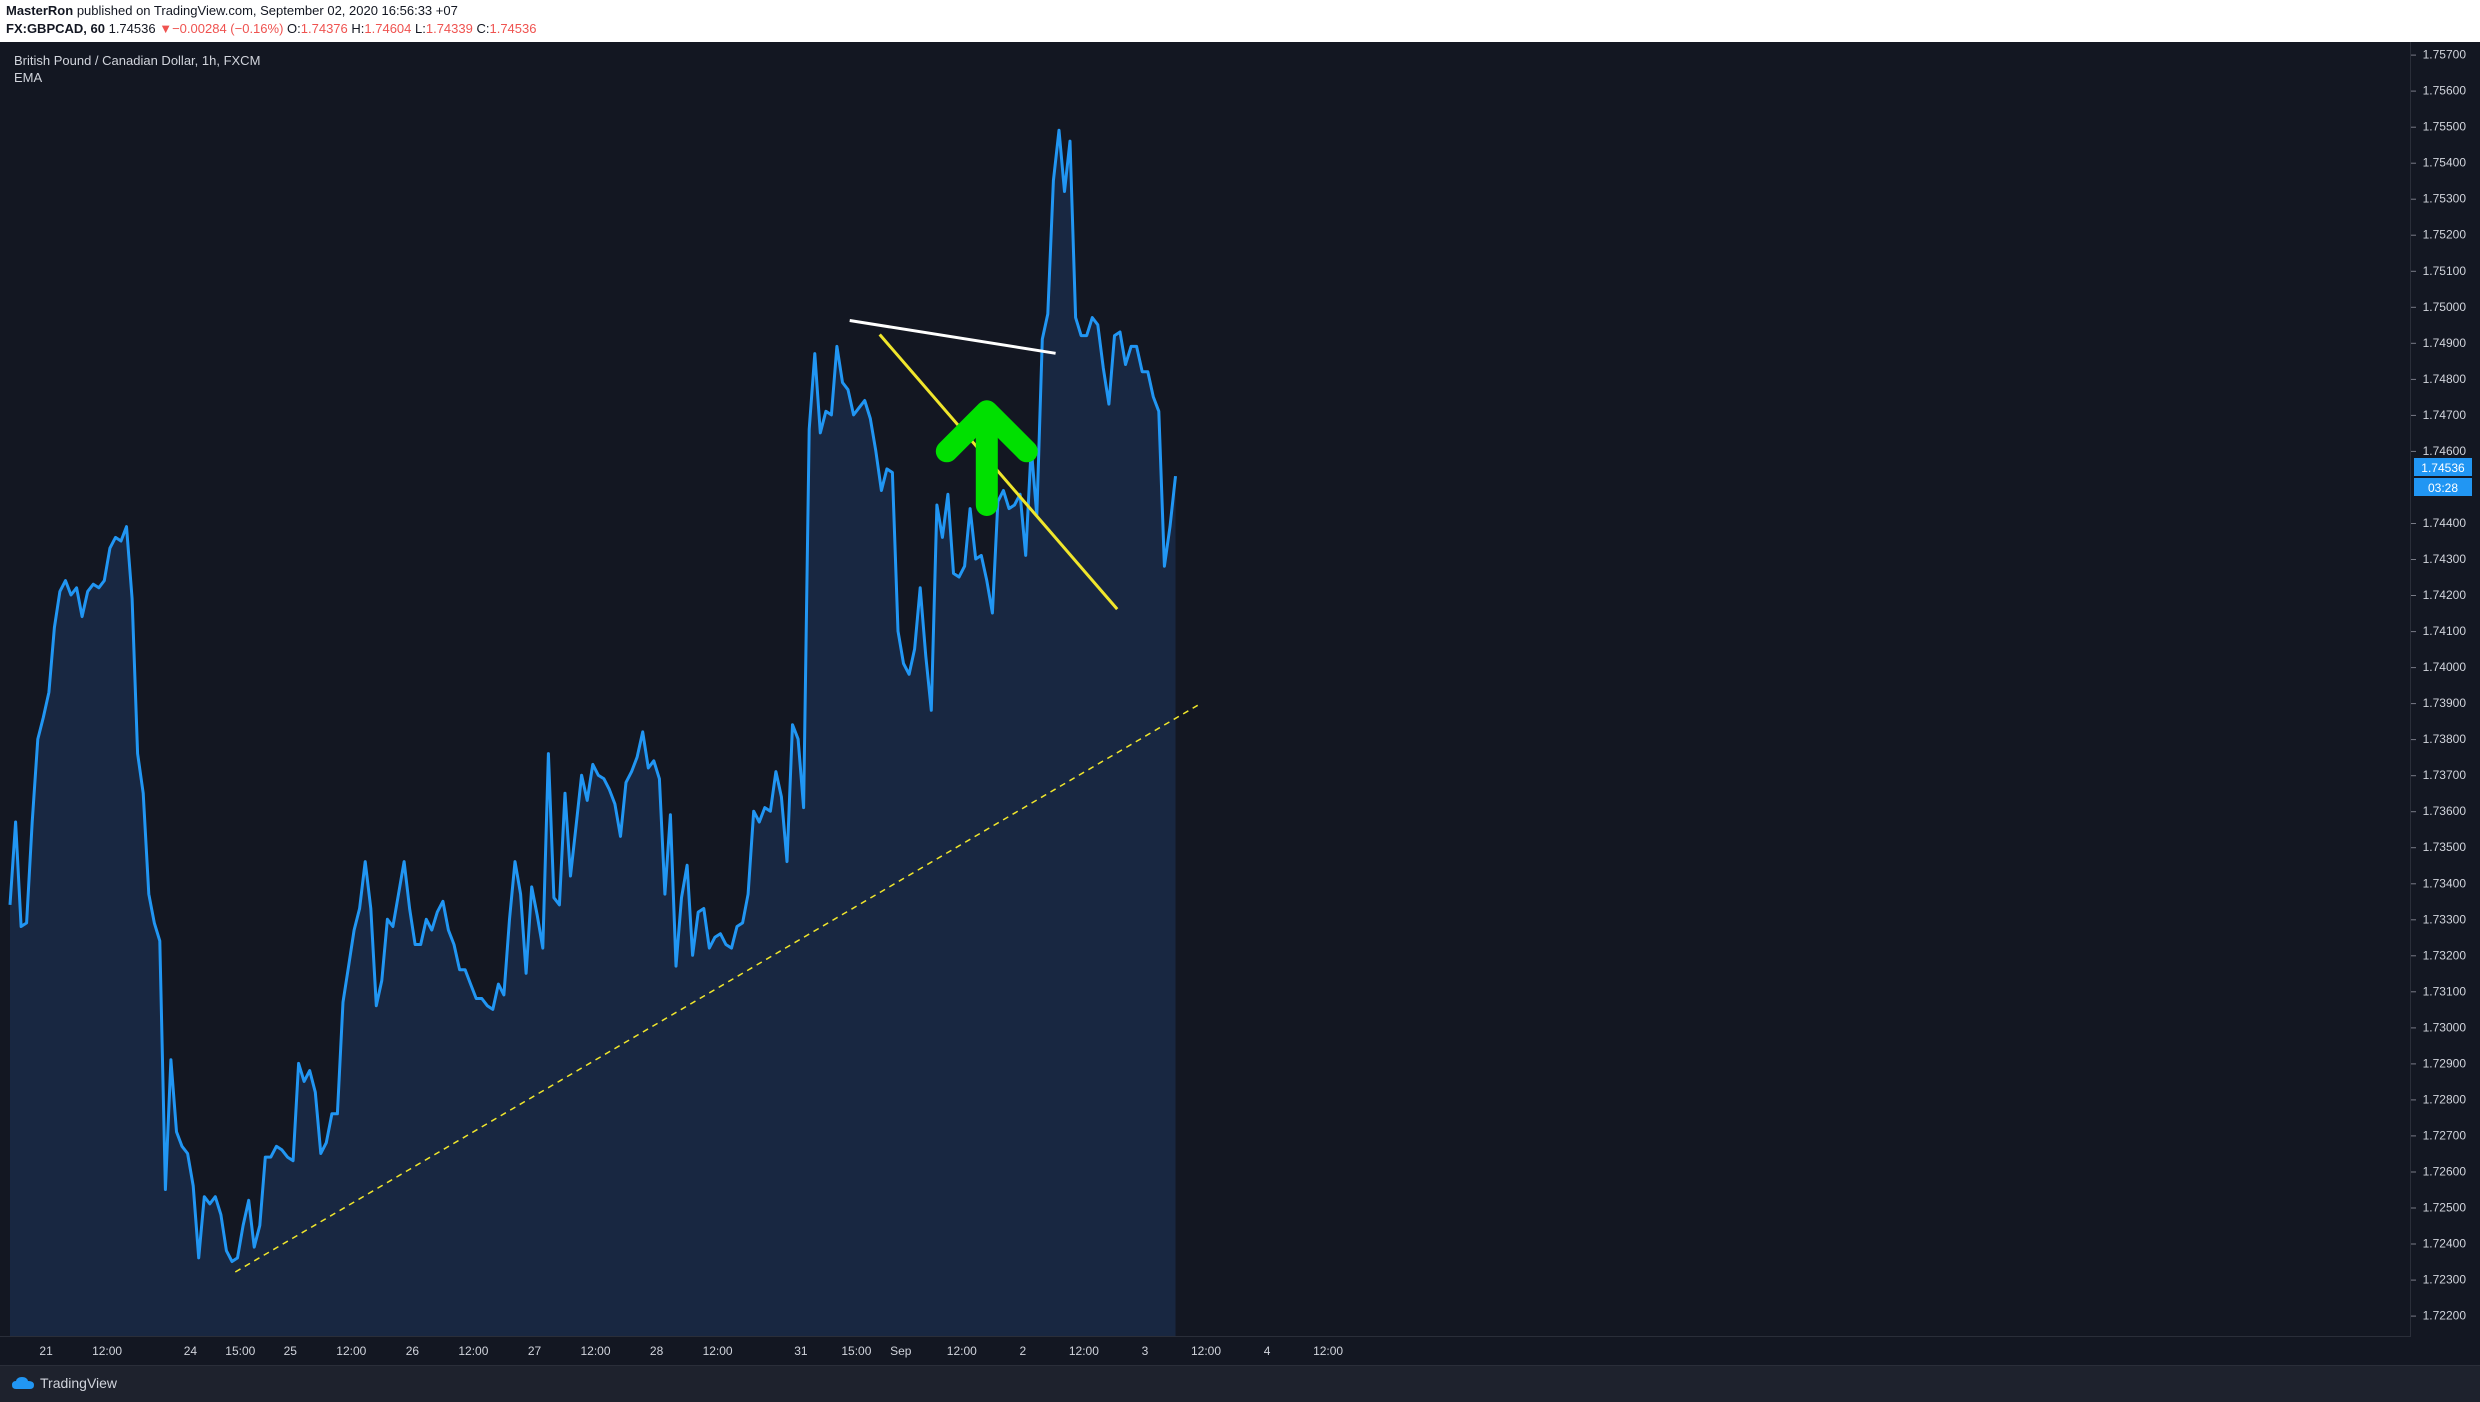  I want to click on trendline-yellow, so click(998, 472).